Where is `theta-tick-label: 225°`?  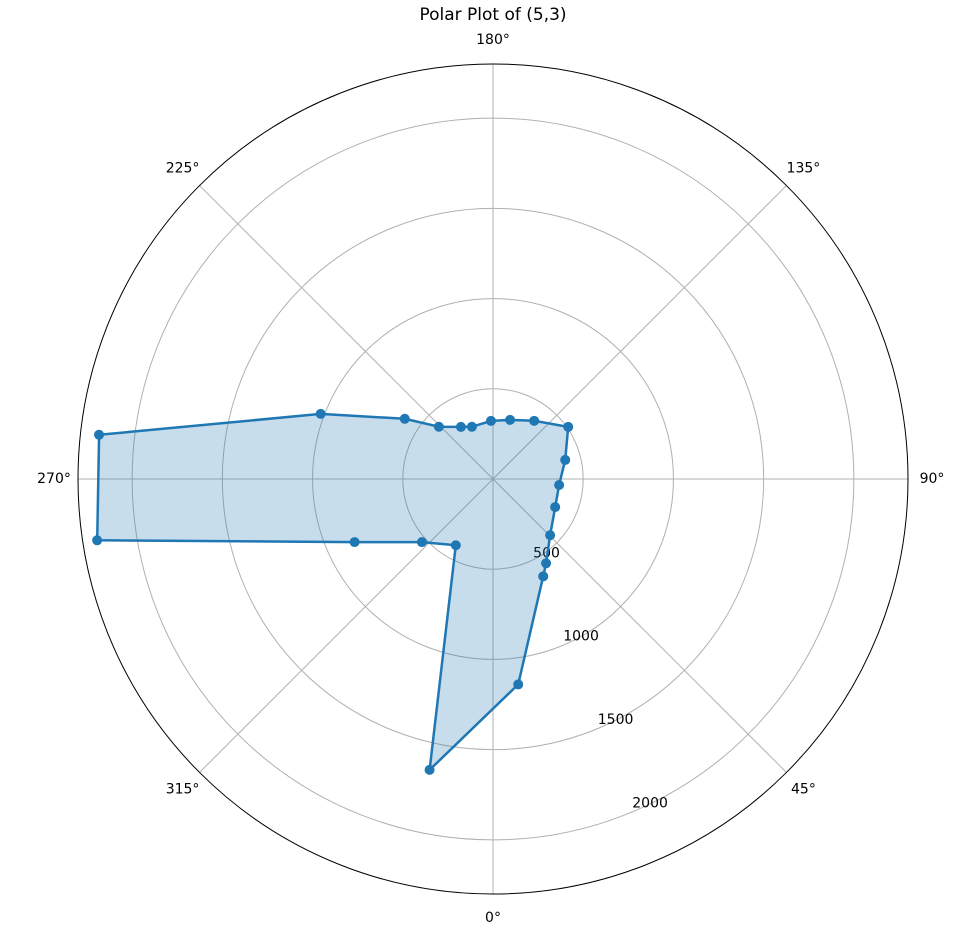 theta-tick-label: 225° is located at coordinates (183, 169).